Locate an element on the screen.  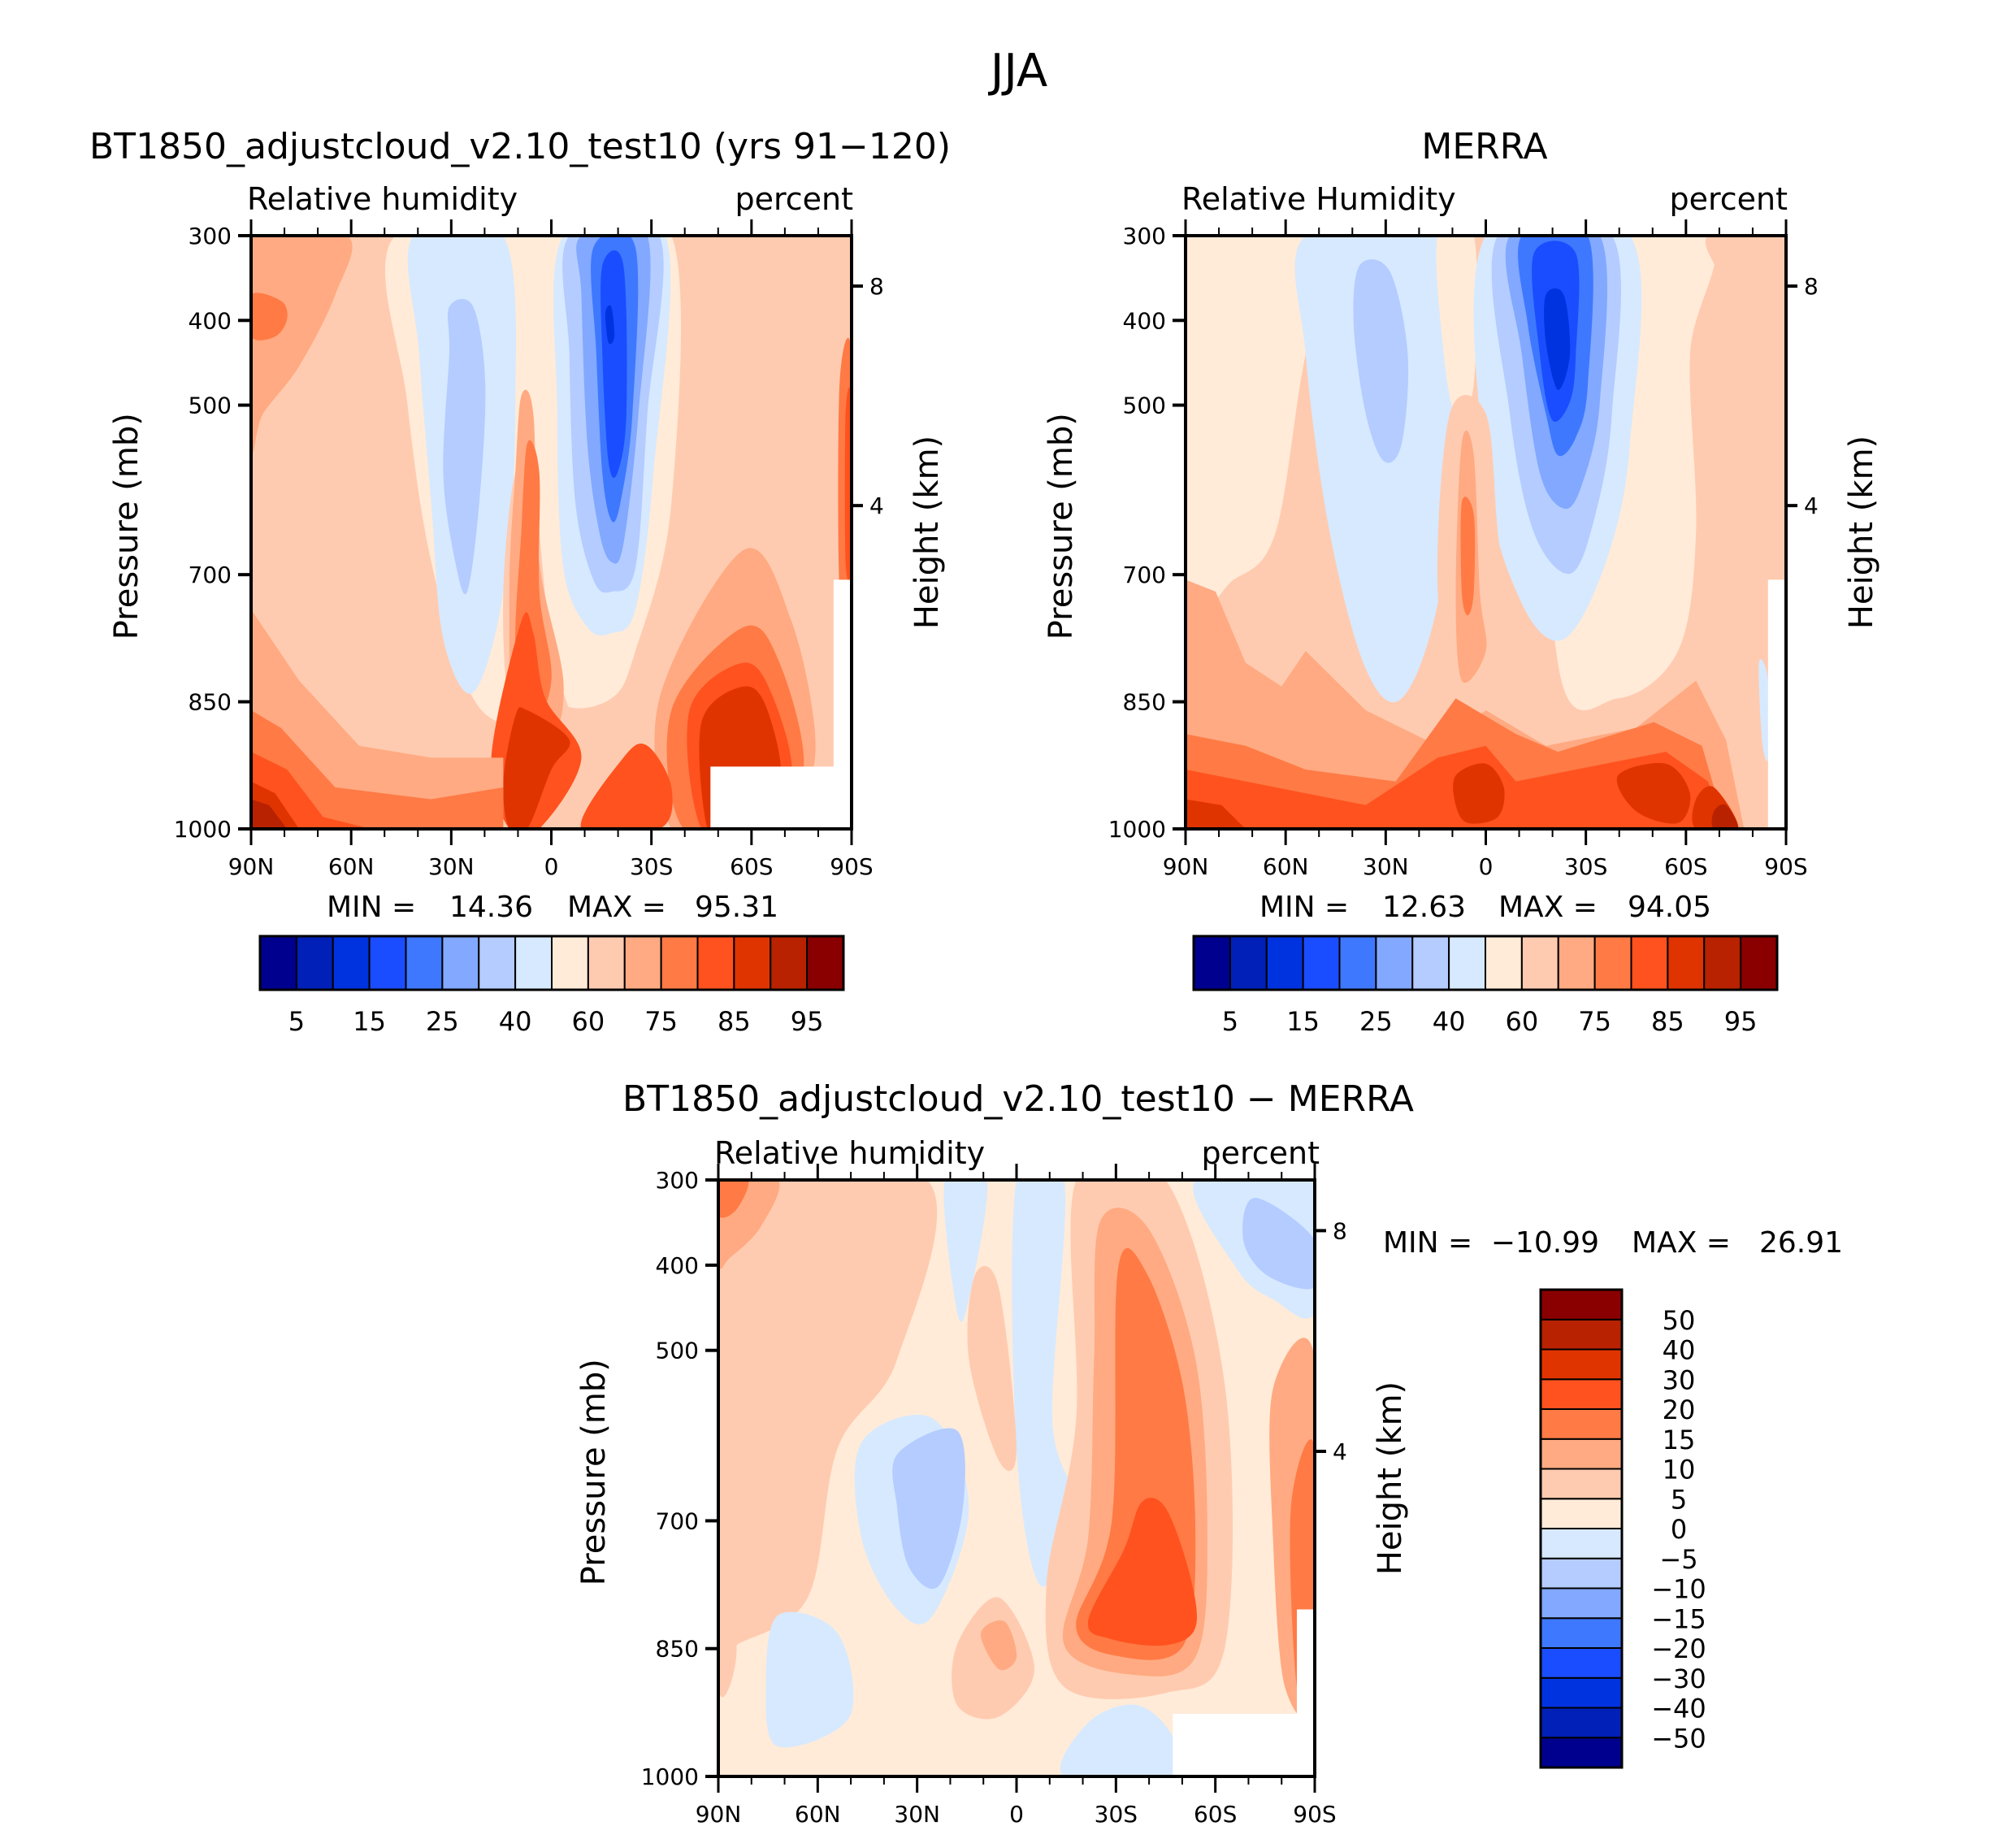
colorbar-label: 75 is located at coordinates (661, 1021).